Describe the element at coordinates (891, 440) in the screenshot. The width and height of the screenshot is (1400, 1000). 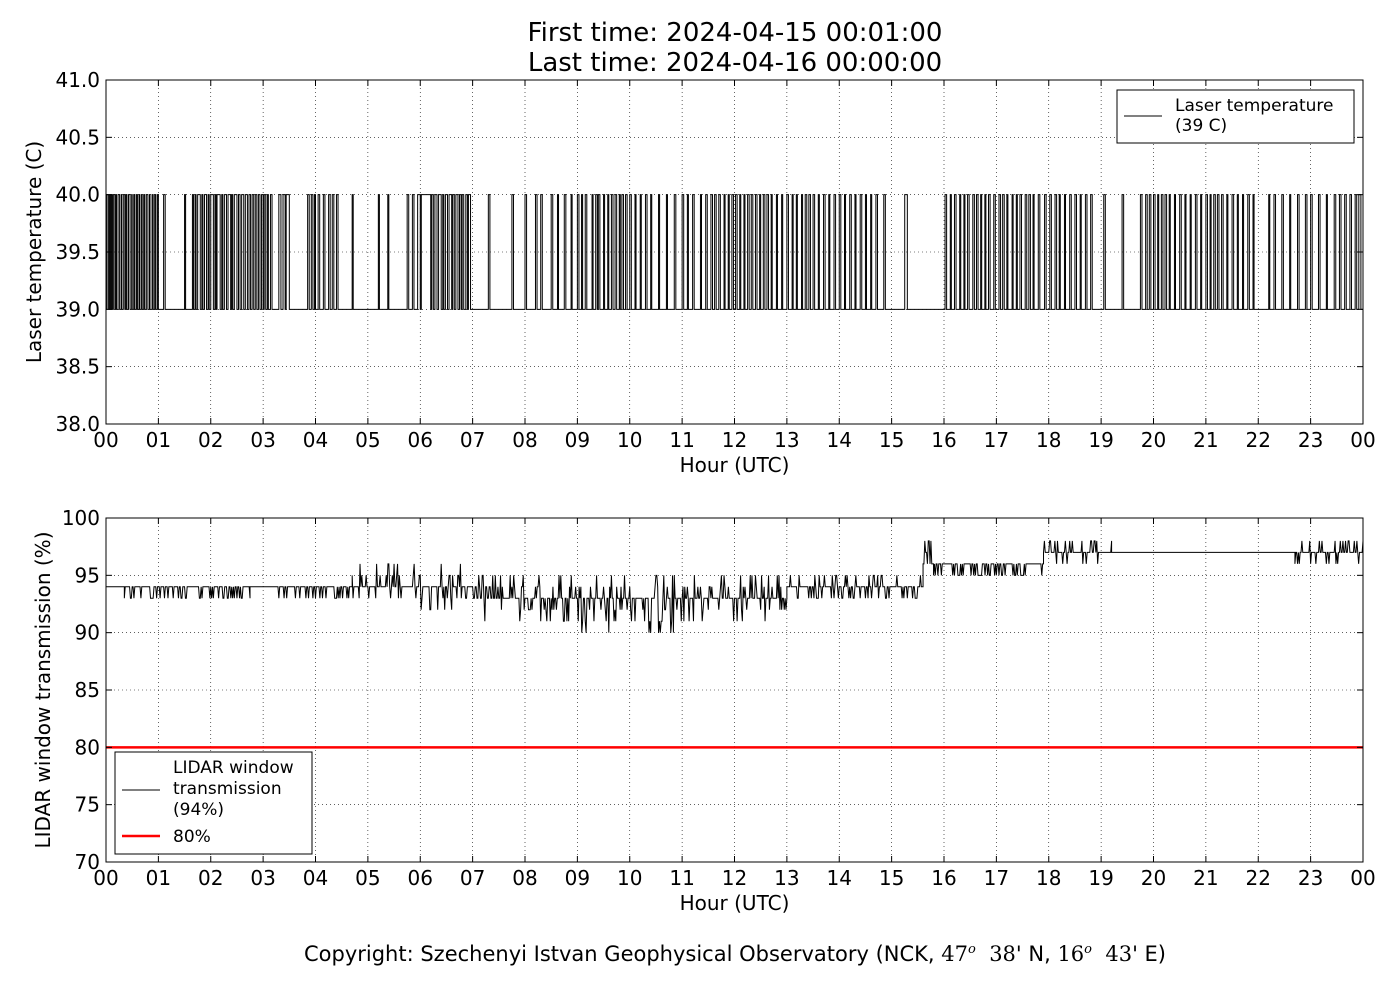
I see `laser-x-tick-label: 15` at that location.